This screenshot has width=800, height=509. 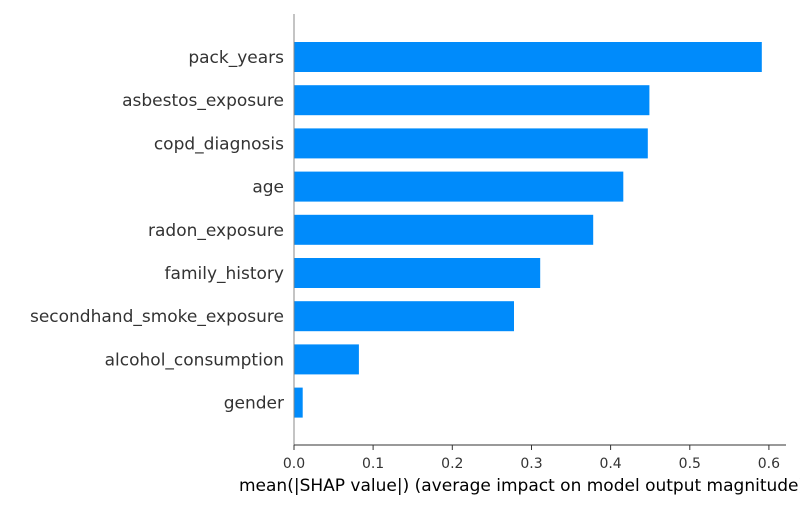 What do you see at coordinates (528, 57) in the screenshot?
I see `bar-pack-years` at bounding box center [528, 57].